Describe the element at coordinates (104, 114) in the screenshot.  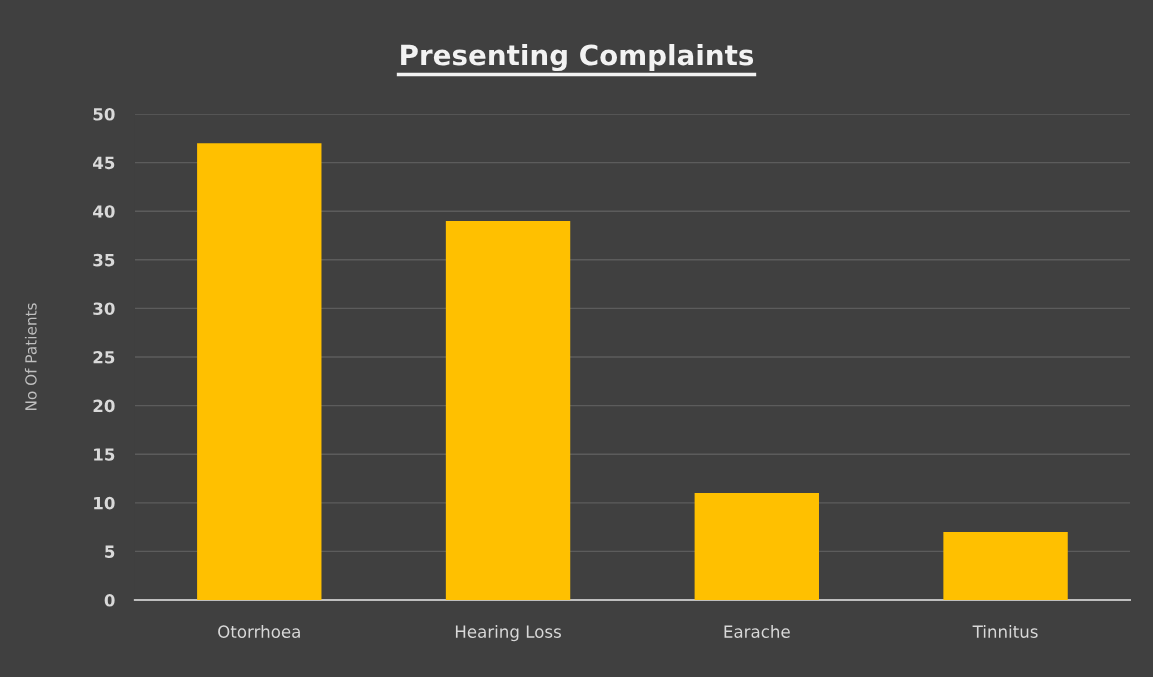
I see `y-tick-label: 50` at that location.